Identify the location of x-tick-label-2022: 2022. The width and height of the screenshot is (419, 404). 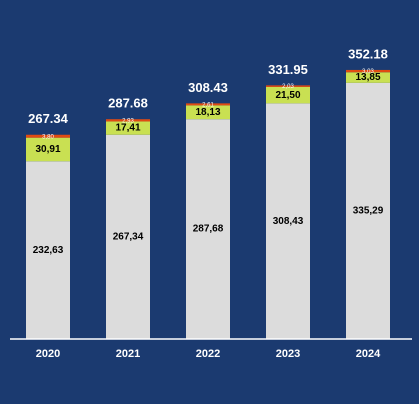
(208, 354).